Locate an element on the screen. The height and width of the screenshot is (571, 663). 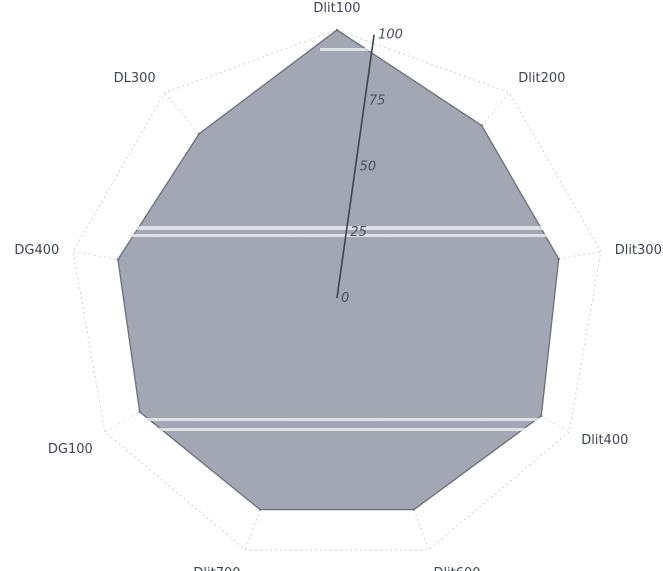
category-label-Dlit400: Dlit400 is located at coordinates (604, 440).